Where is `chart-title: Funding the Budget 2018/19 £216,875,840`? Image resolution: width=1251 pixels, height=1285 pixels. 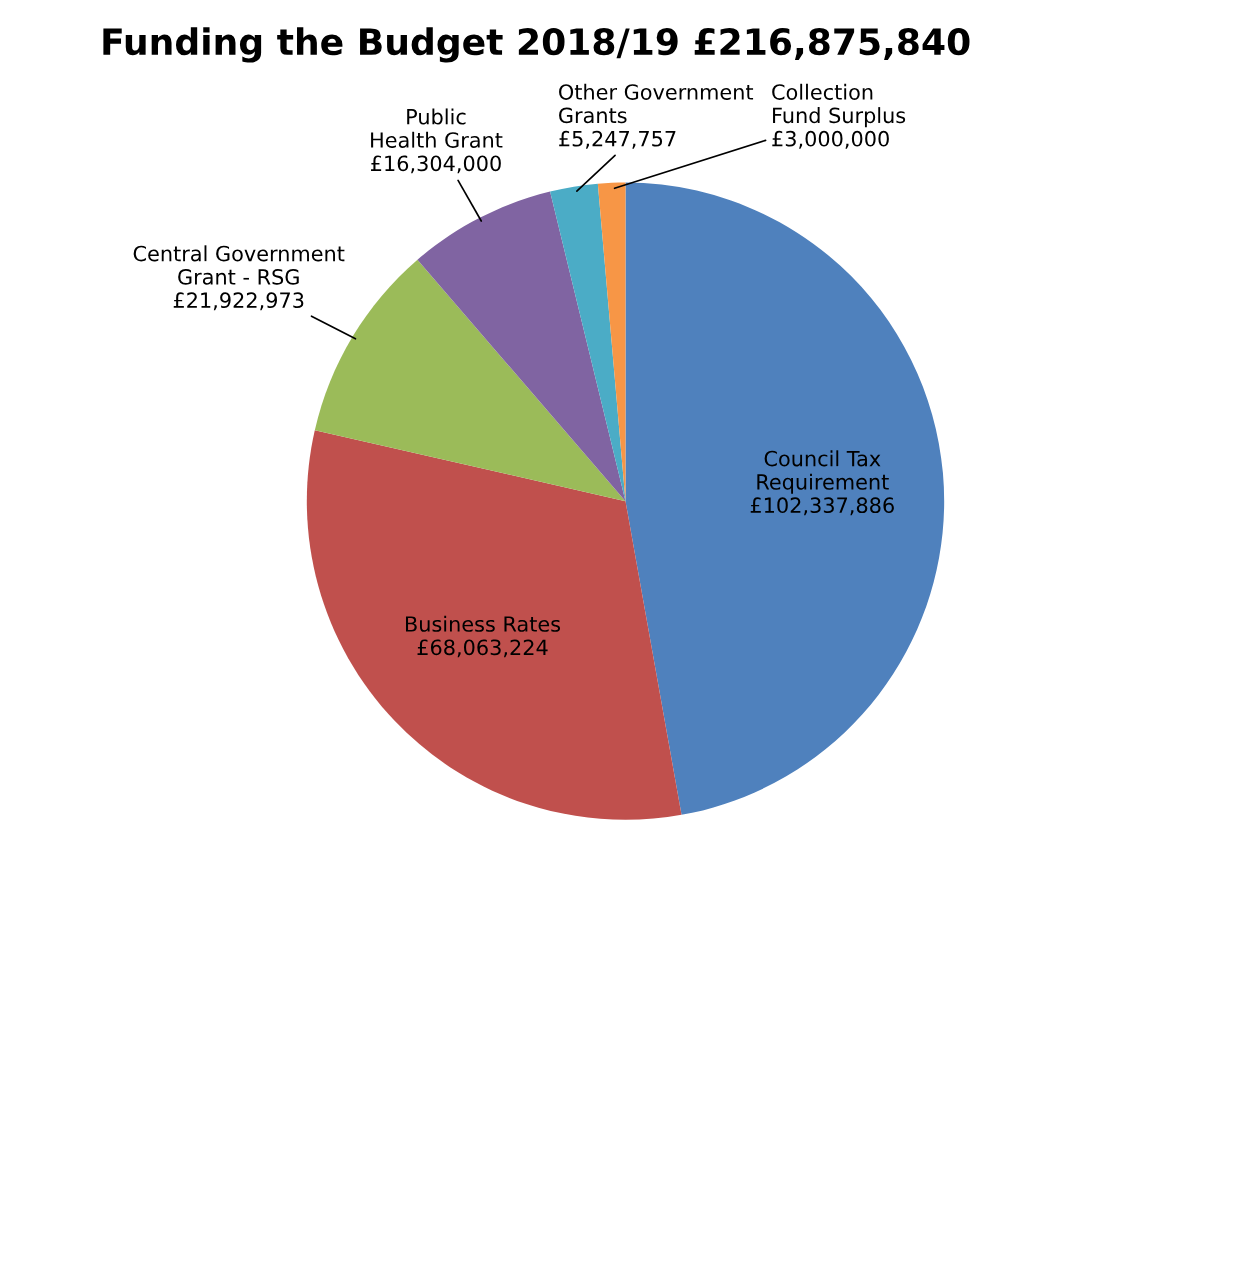
chart-title: Funding the Budget 2018/19 £216,875,840 is located at coordinates (536, 45).